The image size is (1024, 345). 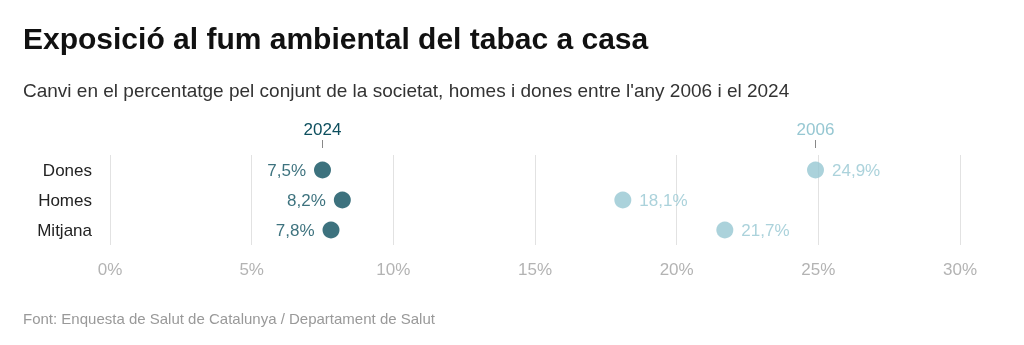 What do you see at coordinates (336, 38) in the screenshot?
I see `chart-title: Exposició al fum ambiental del tabac a casa` at bounding box center [336, 38].